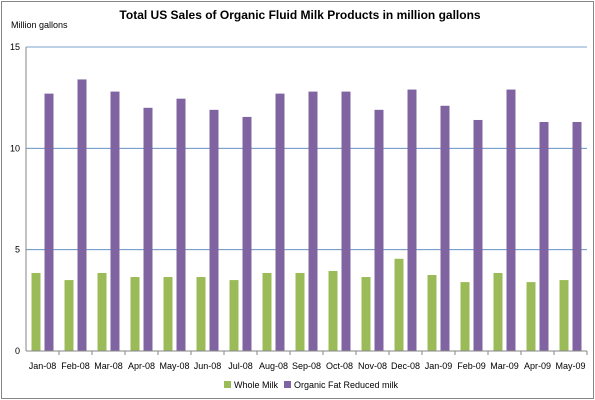 This screenshot has height=400, width=595. I want to click on x-tick-label: Feb-08, so click(75, 366).